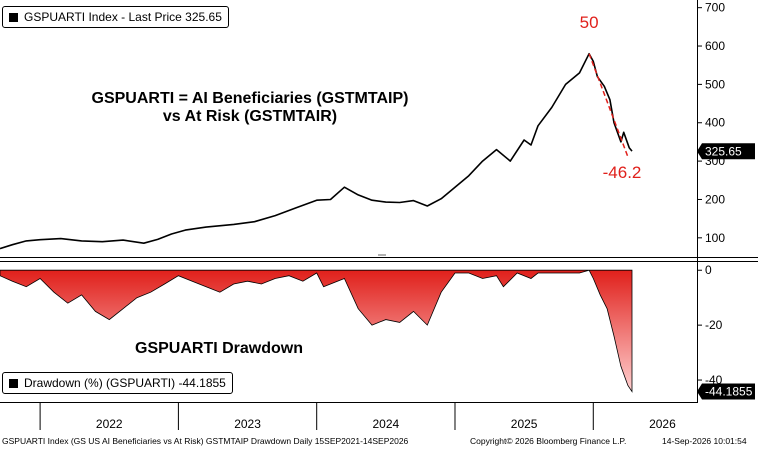 This screenshot has height=451, width=758. I want to click on x-tick-label: 2026, so click(662, 424).